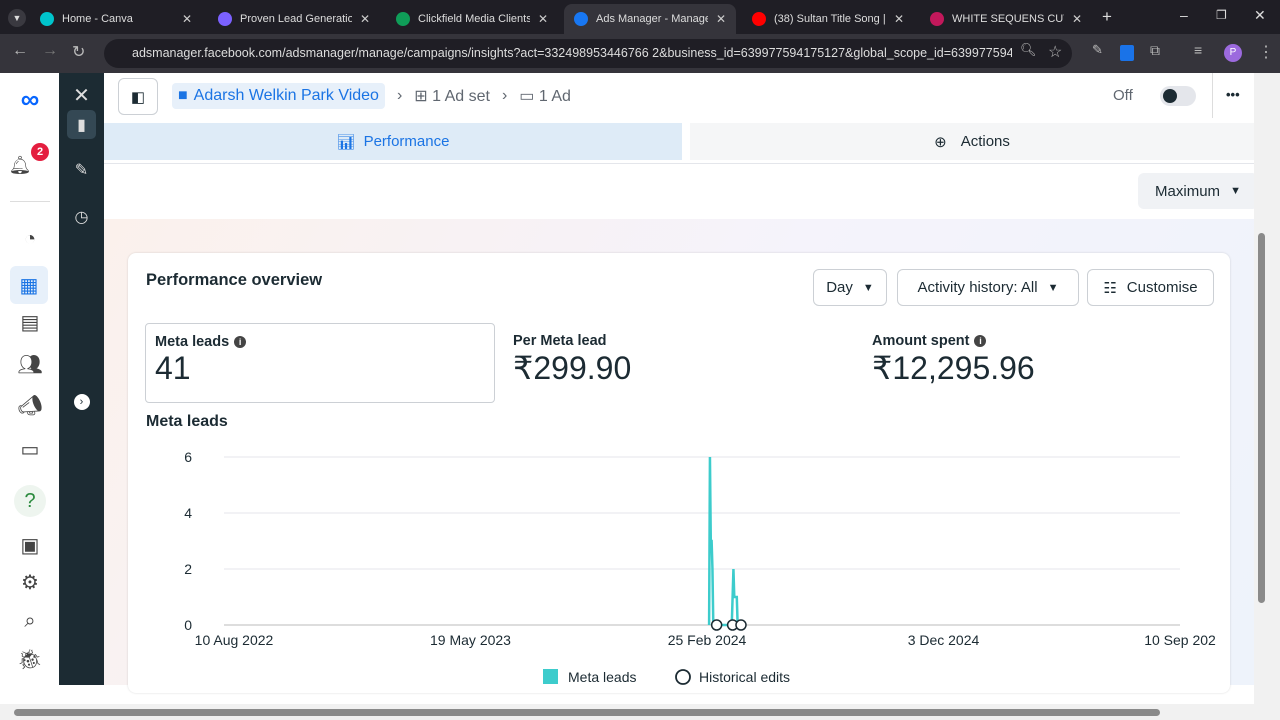 The height and width of the screenshot is (720, 1280). I want to click on browser-tab: (38) Sultan Title Song | Sal ✕, so click(828, 19).